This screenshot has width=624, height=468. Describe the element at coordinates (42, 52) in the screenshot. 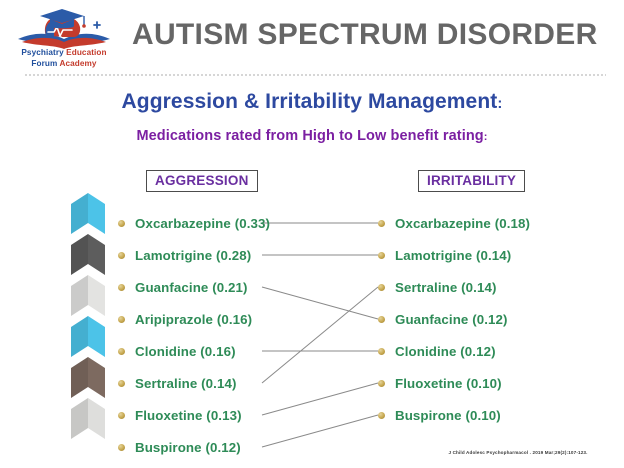

I see `brand-line1-a: Psychiatry` at that location.